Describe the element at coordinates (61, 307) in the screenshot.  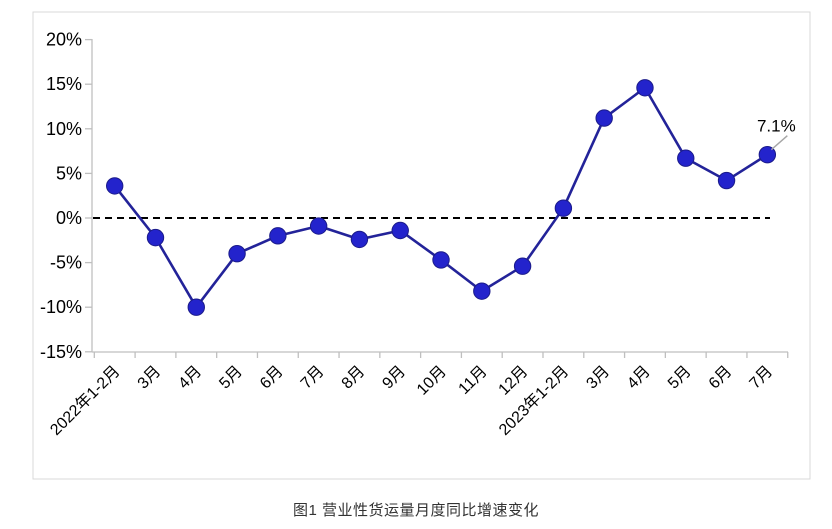
I see `y-axis-tick-label: -10%` at that location.